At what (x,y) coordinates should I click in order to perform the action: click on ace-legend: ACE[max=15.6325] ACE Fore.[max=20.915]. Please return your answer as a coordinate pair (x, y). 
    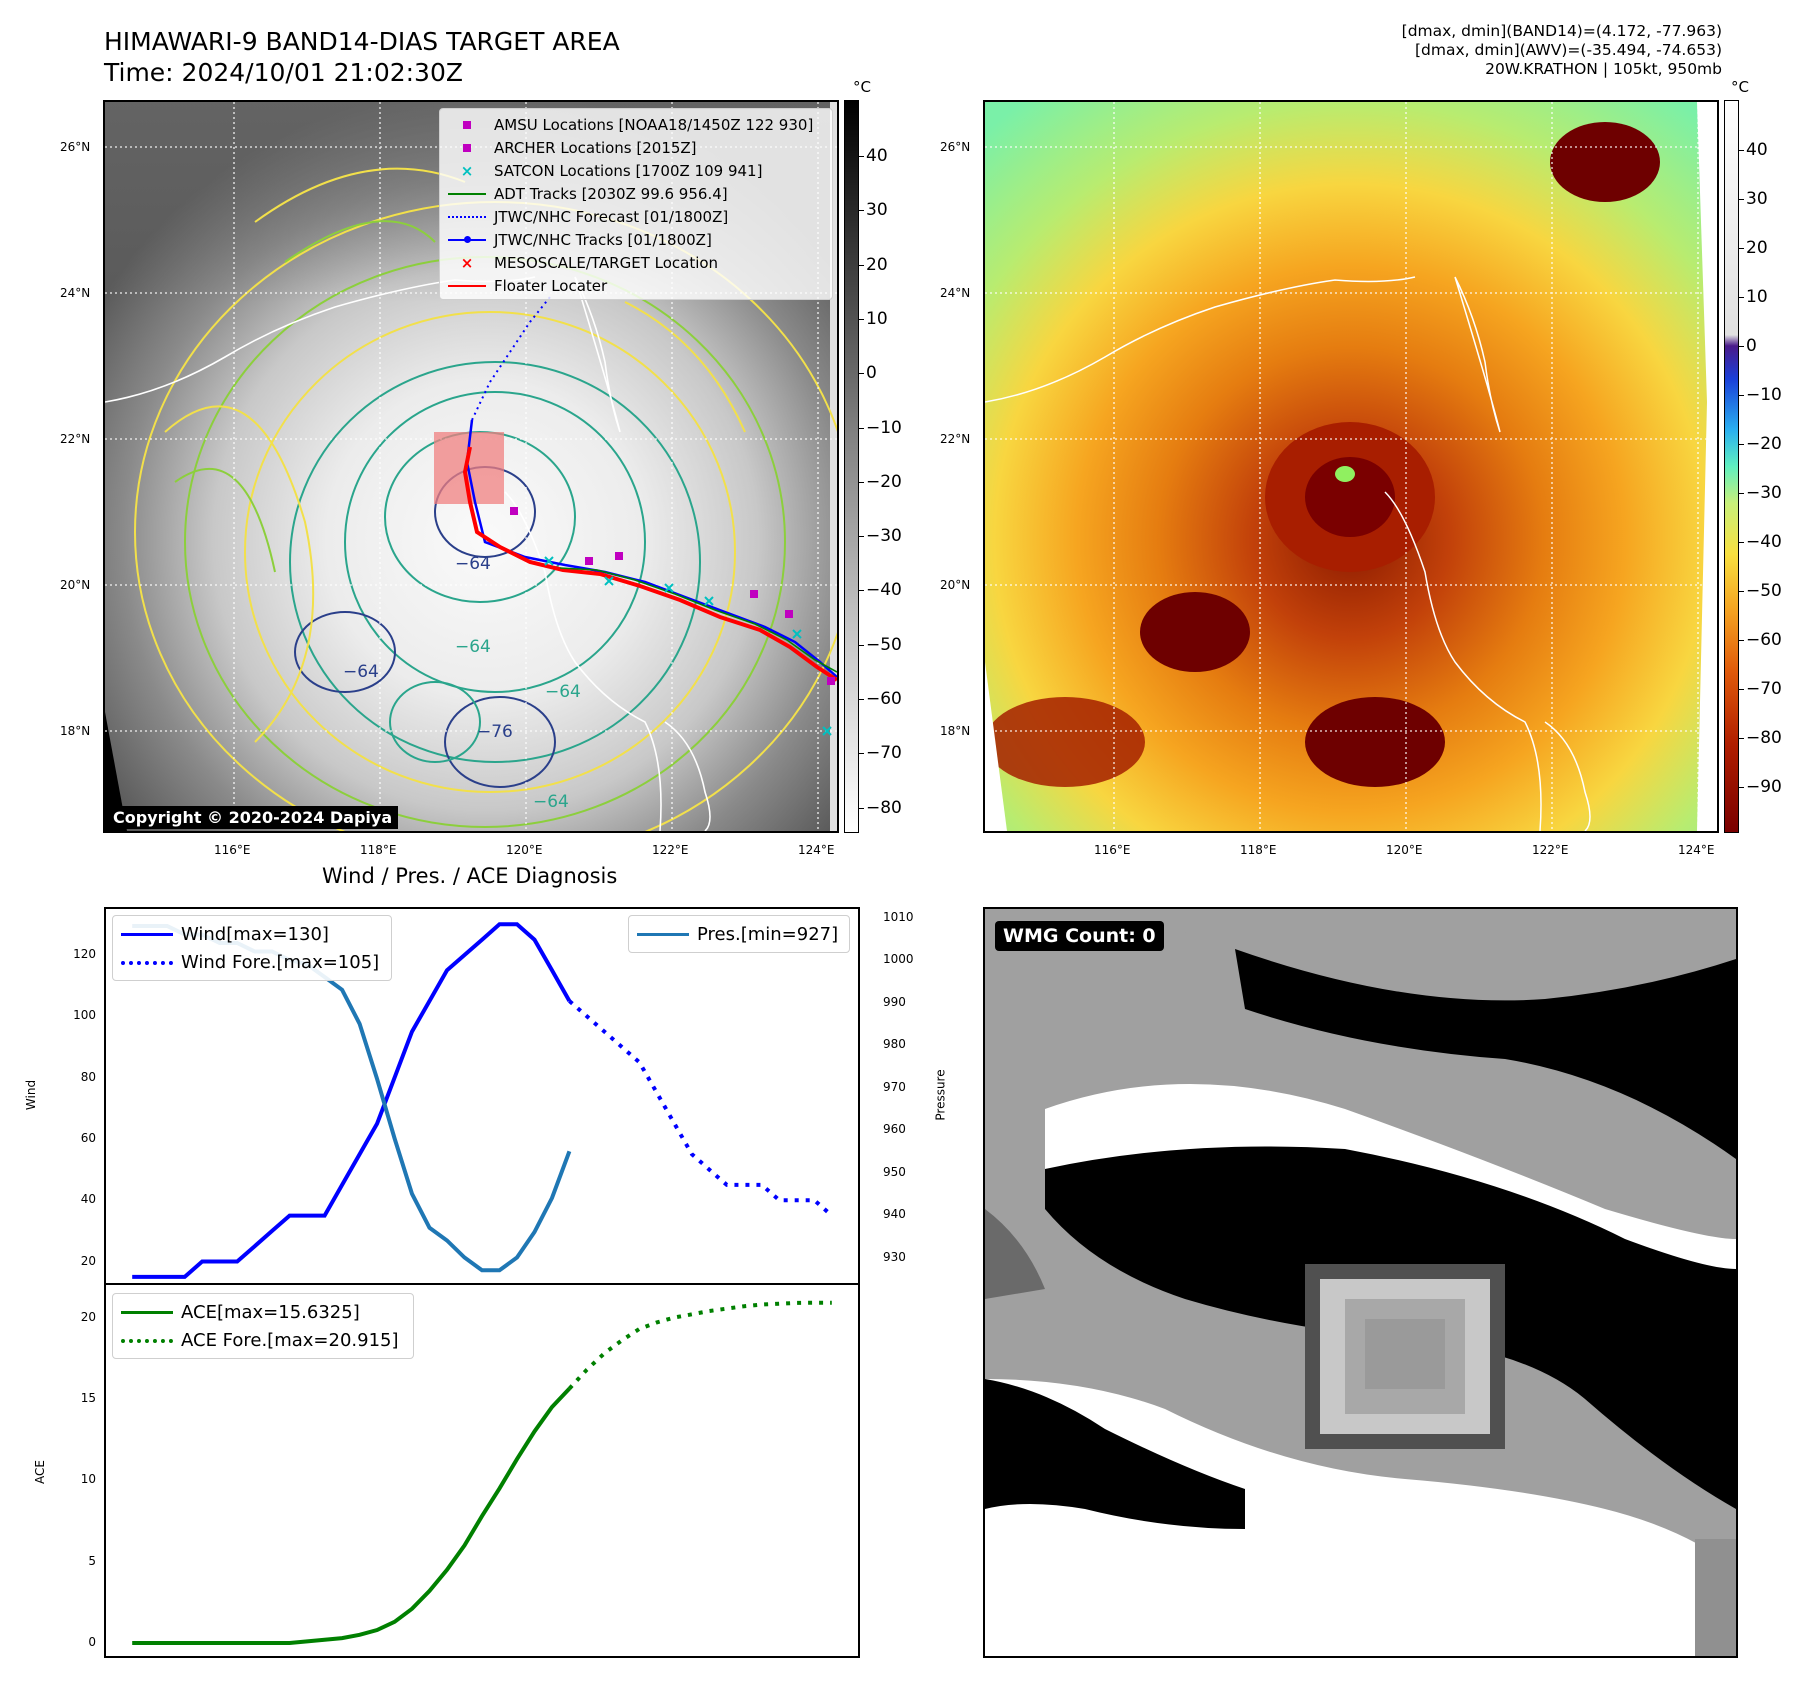
    Looking at the image, I should click on (263, 1326).